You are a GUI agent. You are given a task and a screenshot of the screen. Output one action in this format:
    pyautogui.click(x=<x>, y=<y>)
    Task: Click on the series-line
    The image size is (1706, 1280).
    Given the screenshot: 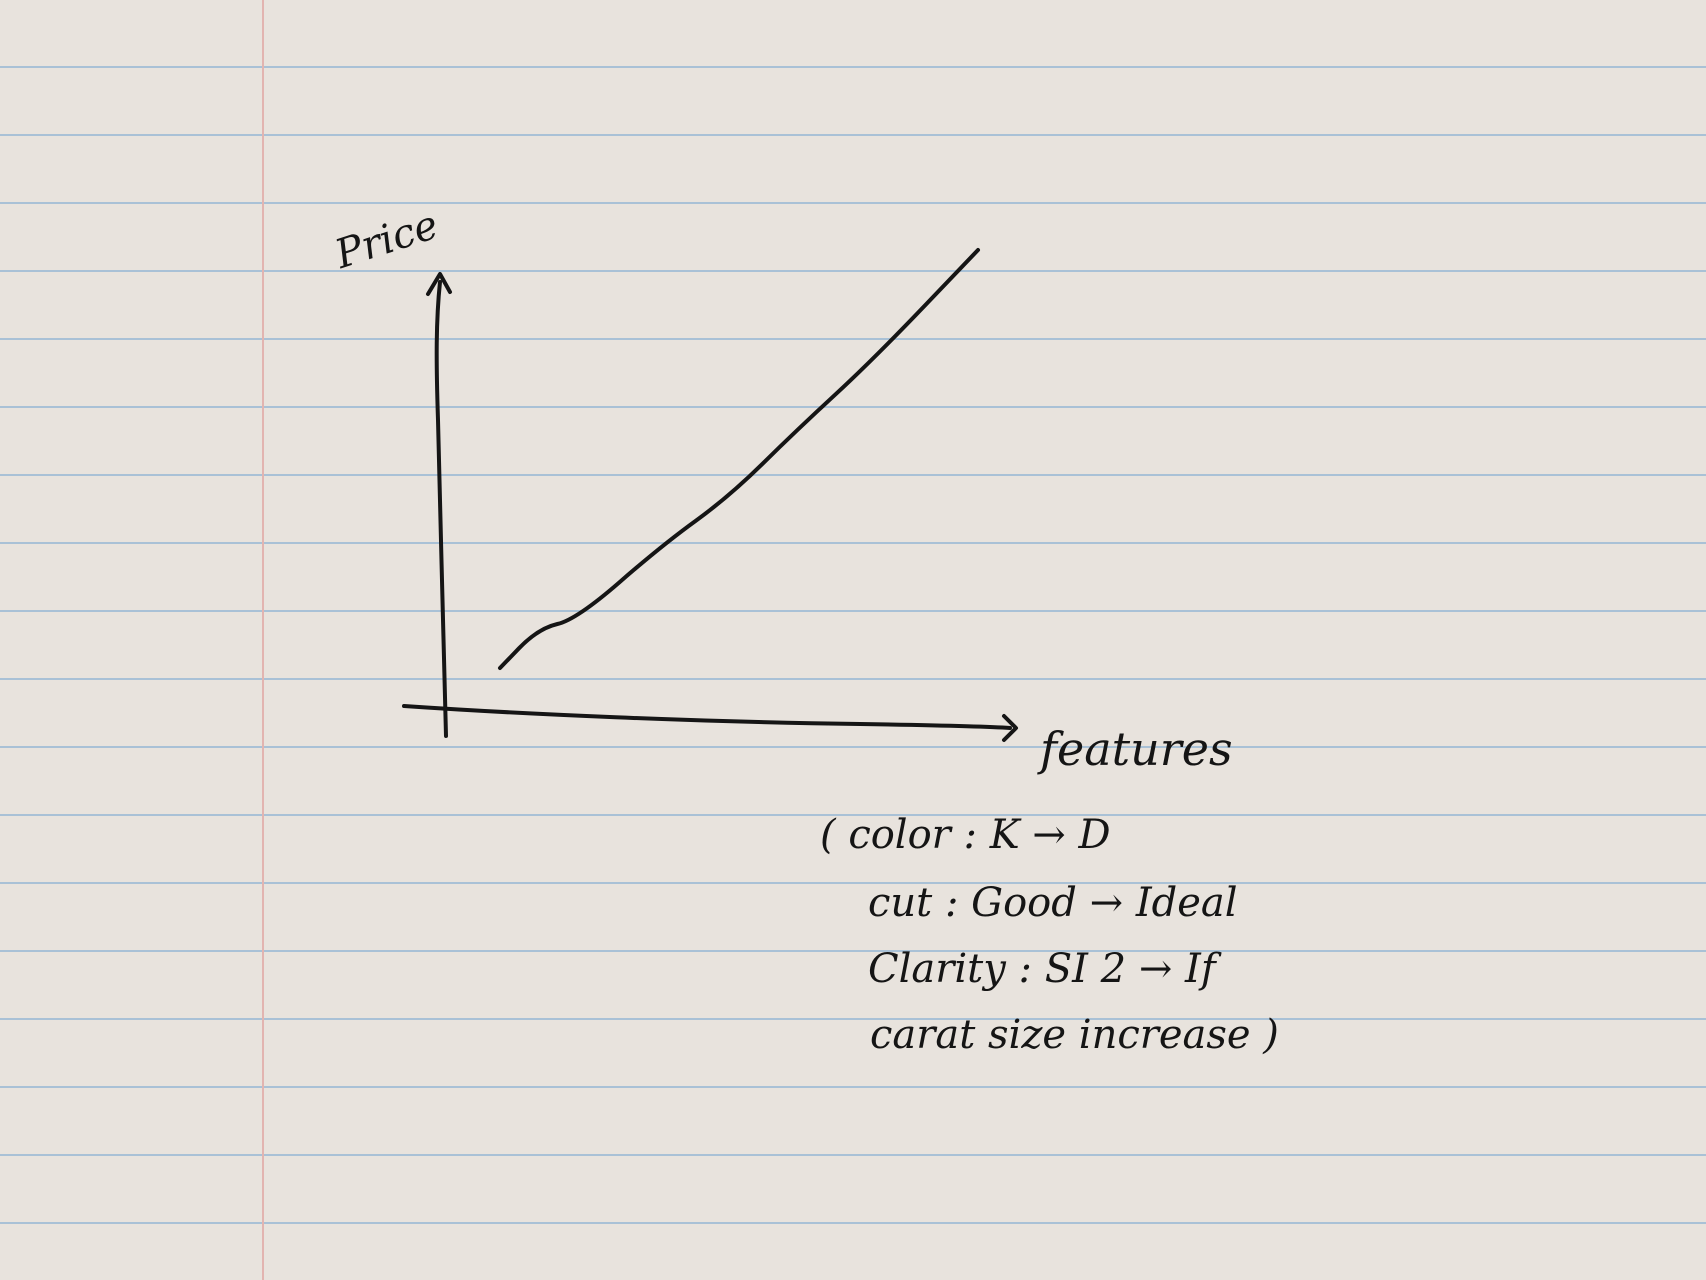 What is the action you would take?
    pyautogui.click(x=739, y=459)
    